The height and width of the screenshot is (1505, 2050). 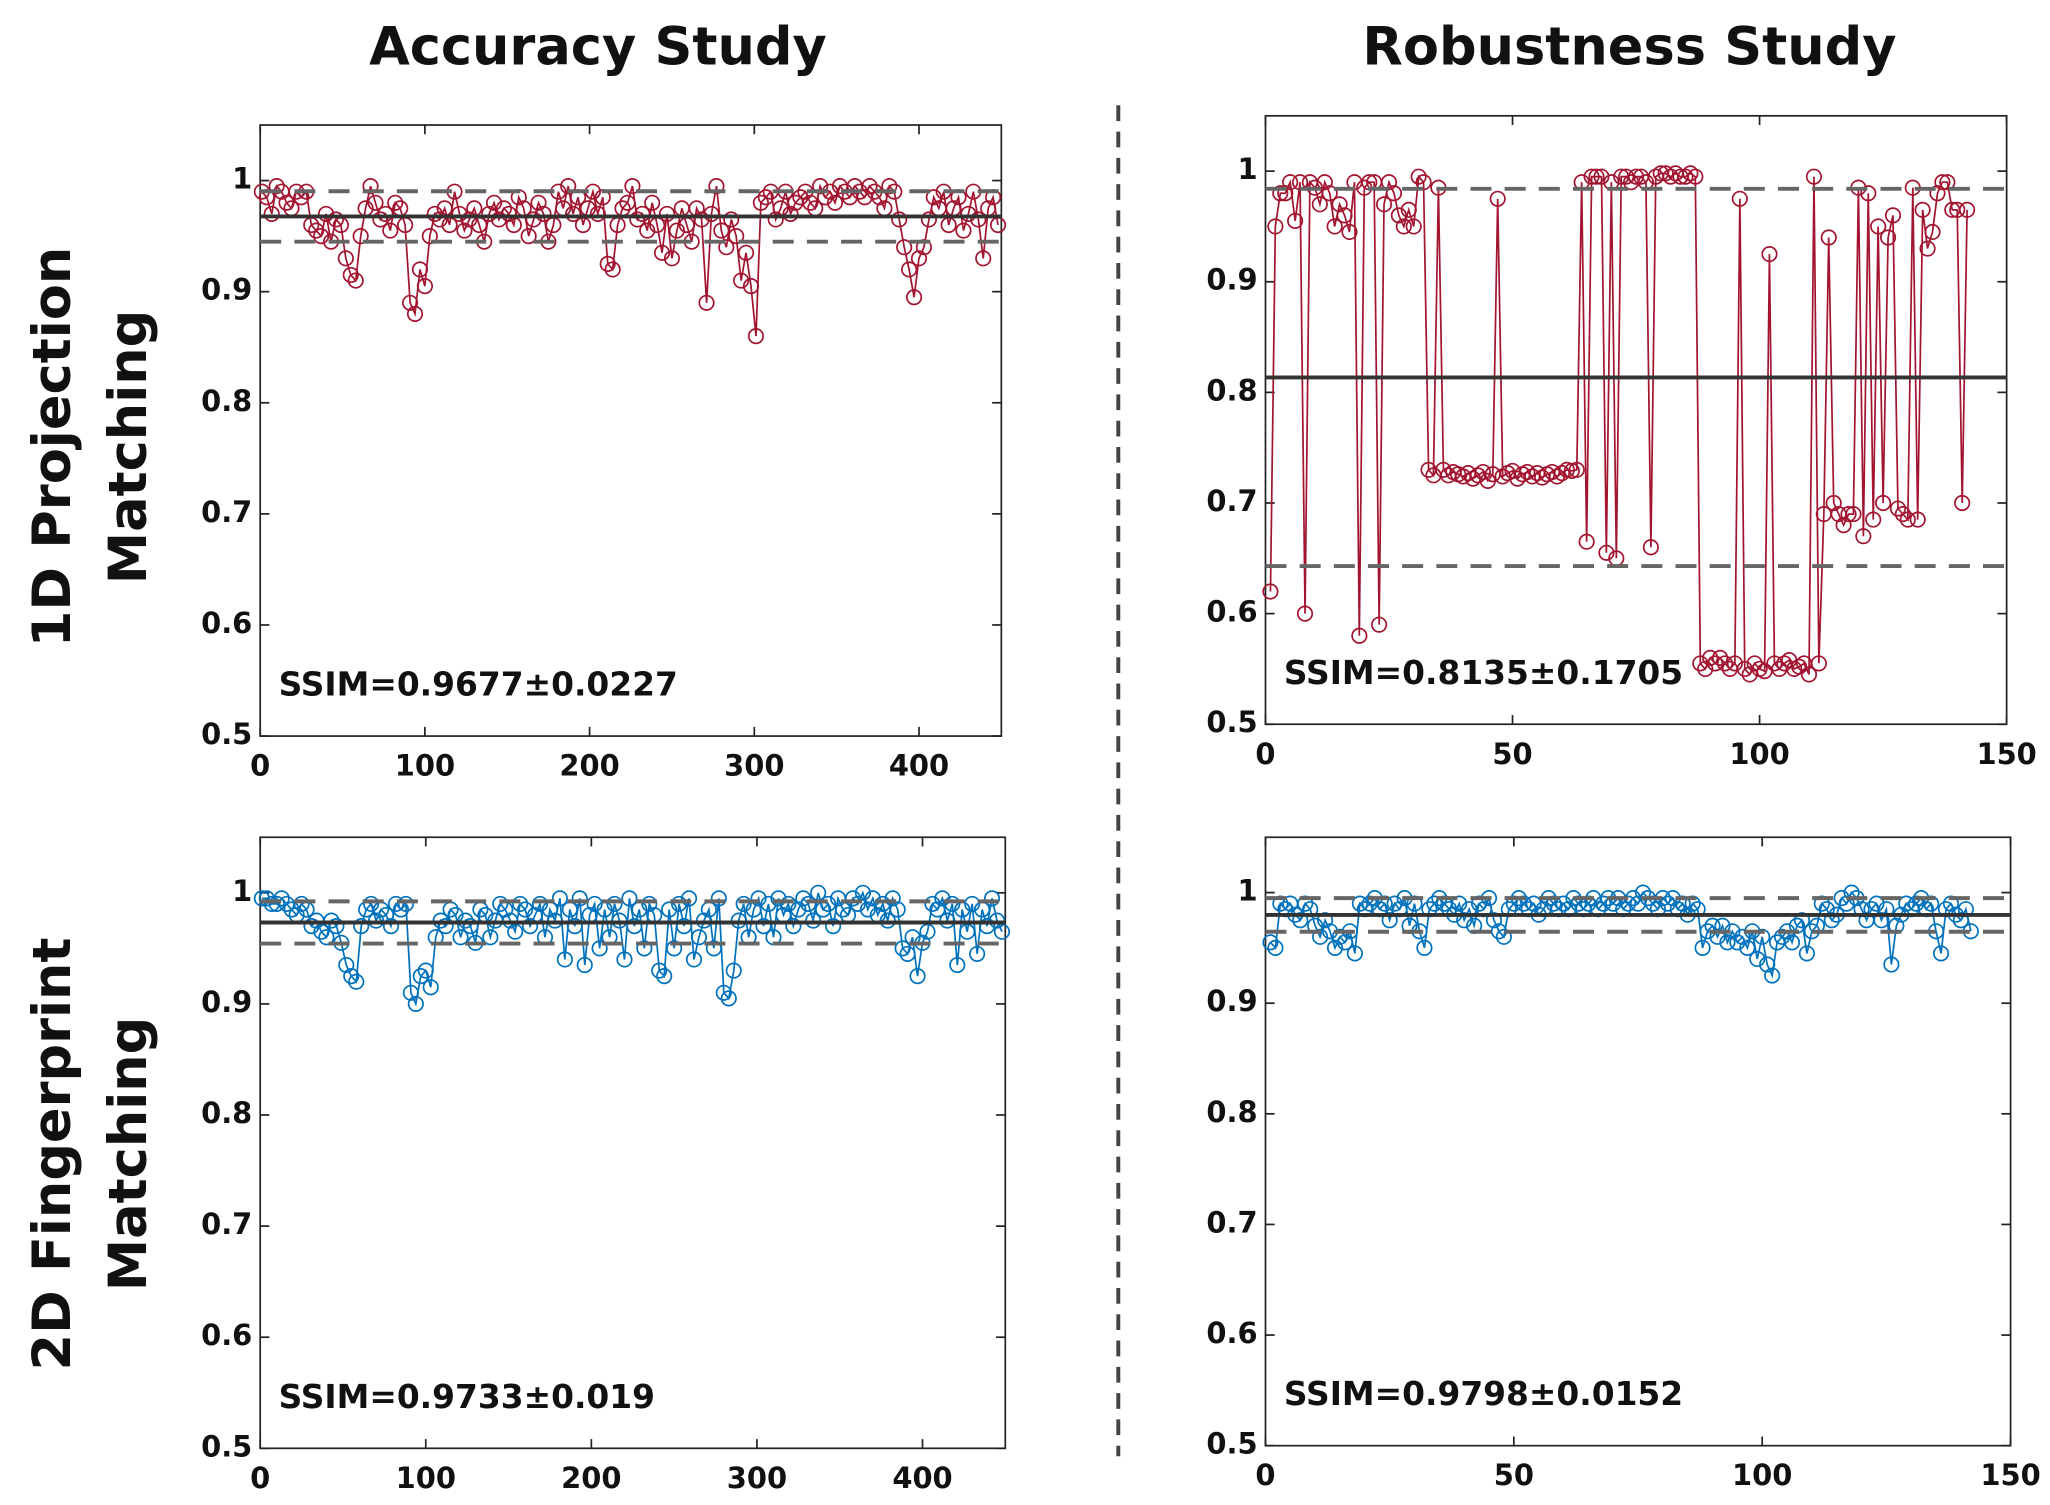 What do you see at coordinates (2006, 754) in the screenshot?
I see `x-tick-label: 150` at bounding box center [2006, 754].